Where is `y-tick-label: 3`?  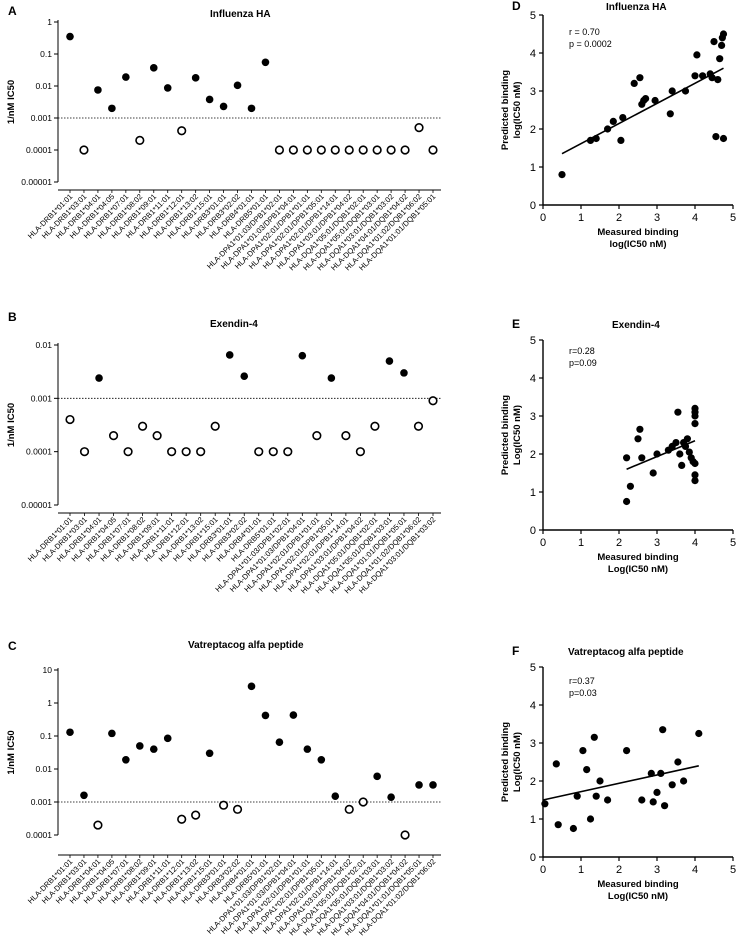 y-tick-label: 3 is located at coordinates (533, 417).